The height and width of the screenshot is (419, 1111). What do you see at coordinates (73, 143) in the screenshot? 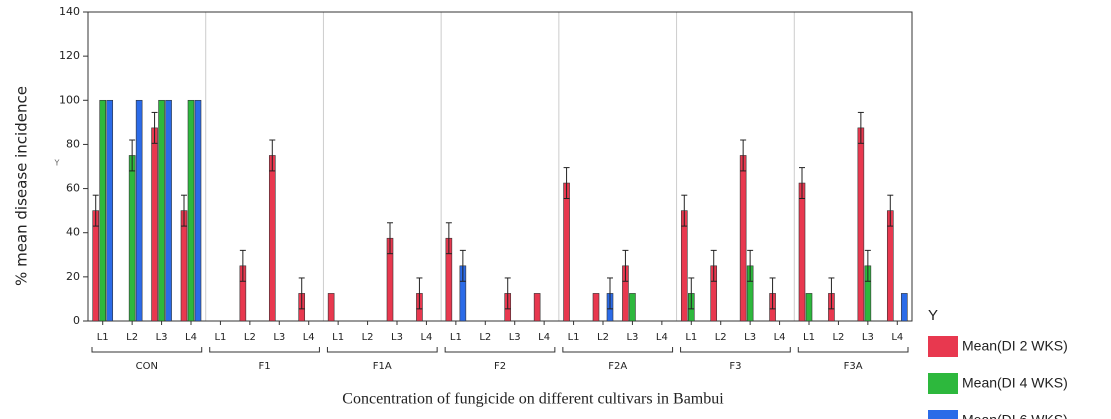
I see `y-tick-label: 80` at bounding box center [73, 143].